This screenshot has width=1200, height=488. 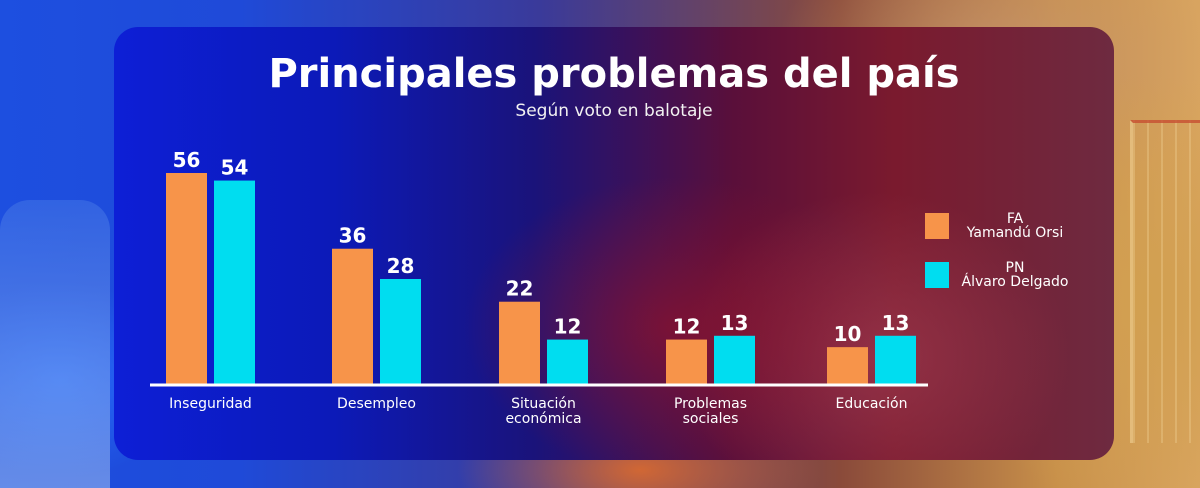 What do you see at coordinates (376, 404) in the screenshot?
I see `category-label: Desempleo` at bounding box center [376, 404].